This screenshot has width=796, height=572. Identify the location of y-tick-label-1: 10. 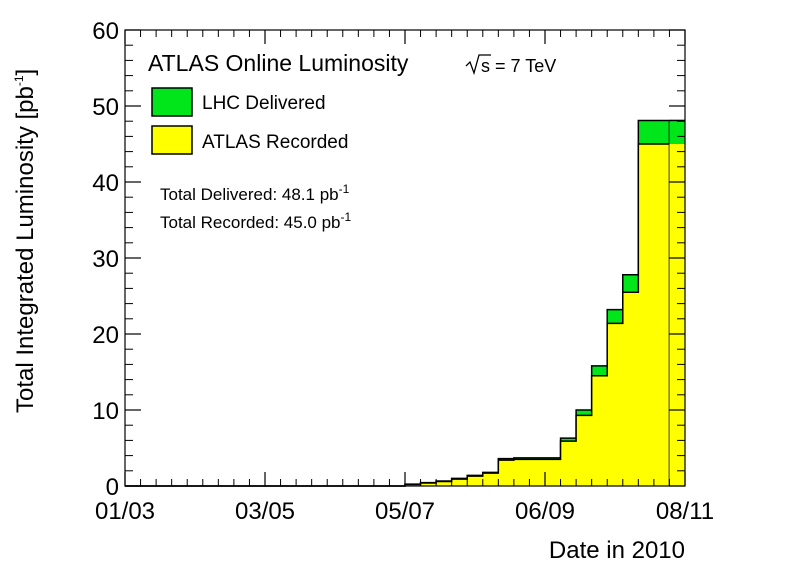
(105, 411).